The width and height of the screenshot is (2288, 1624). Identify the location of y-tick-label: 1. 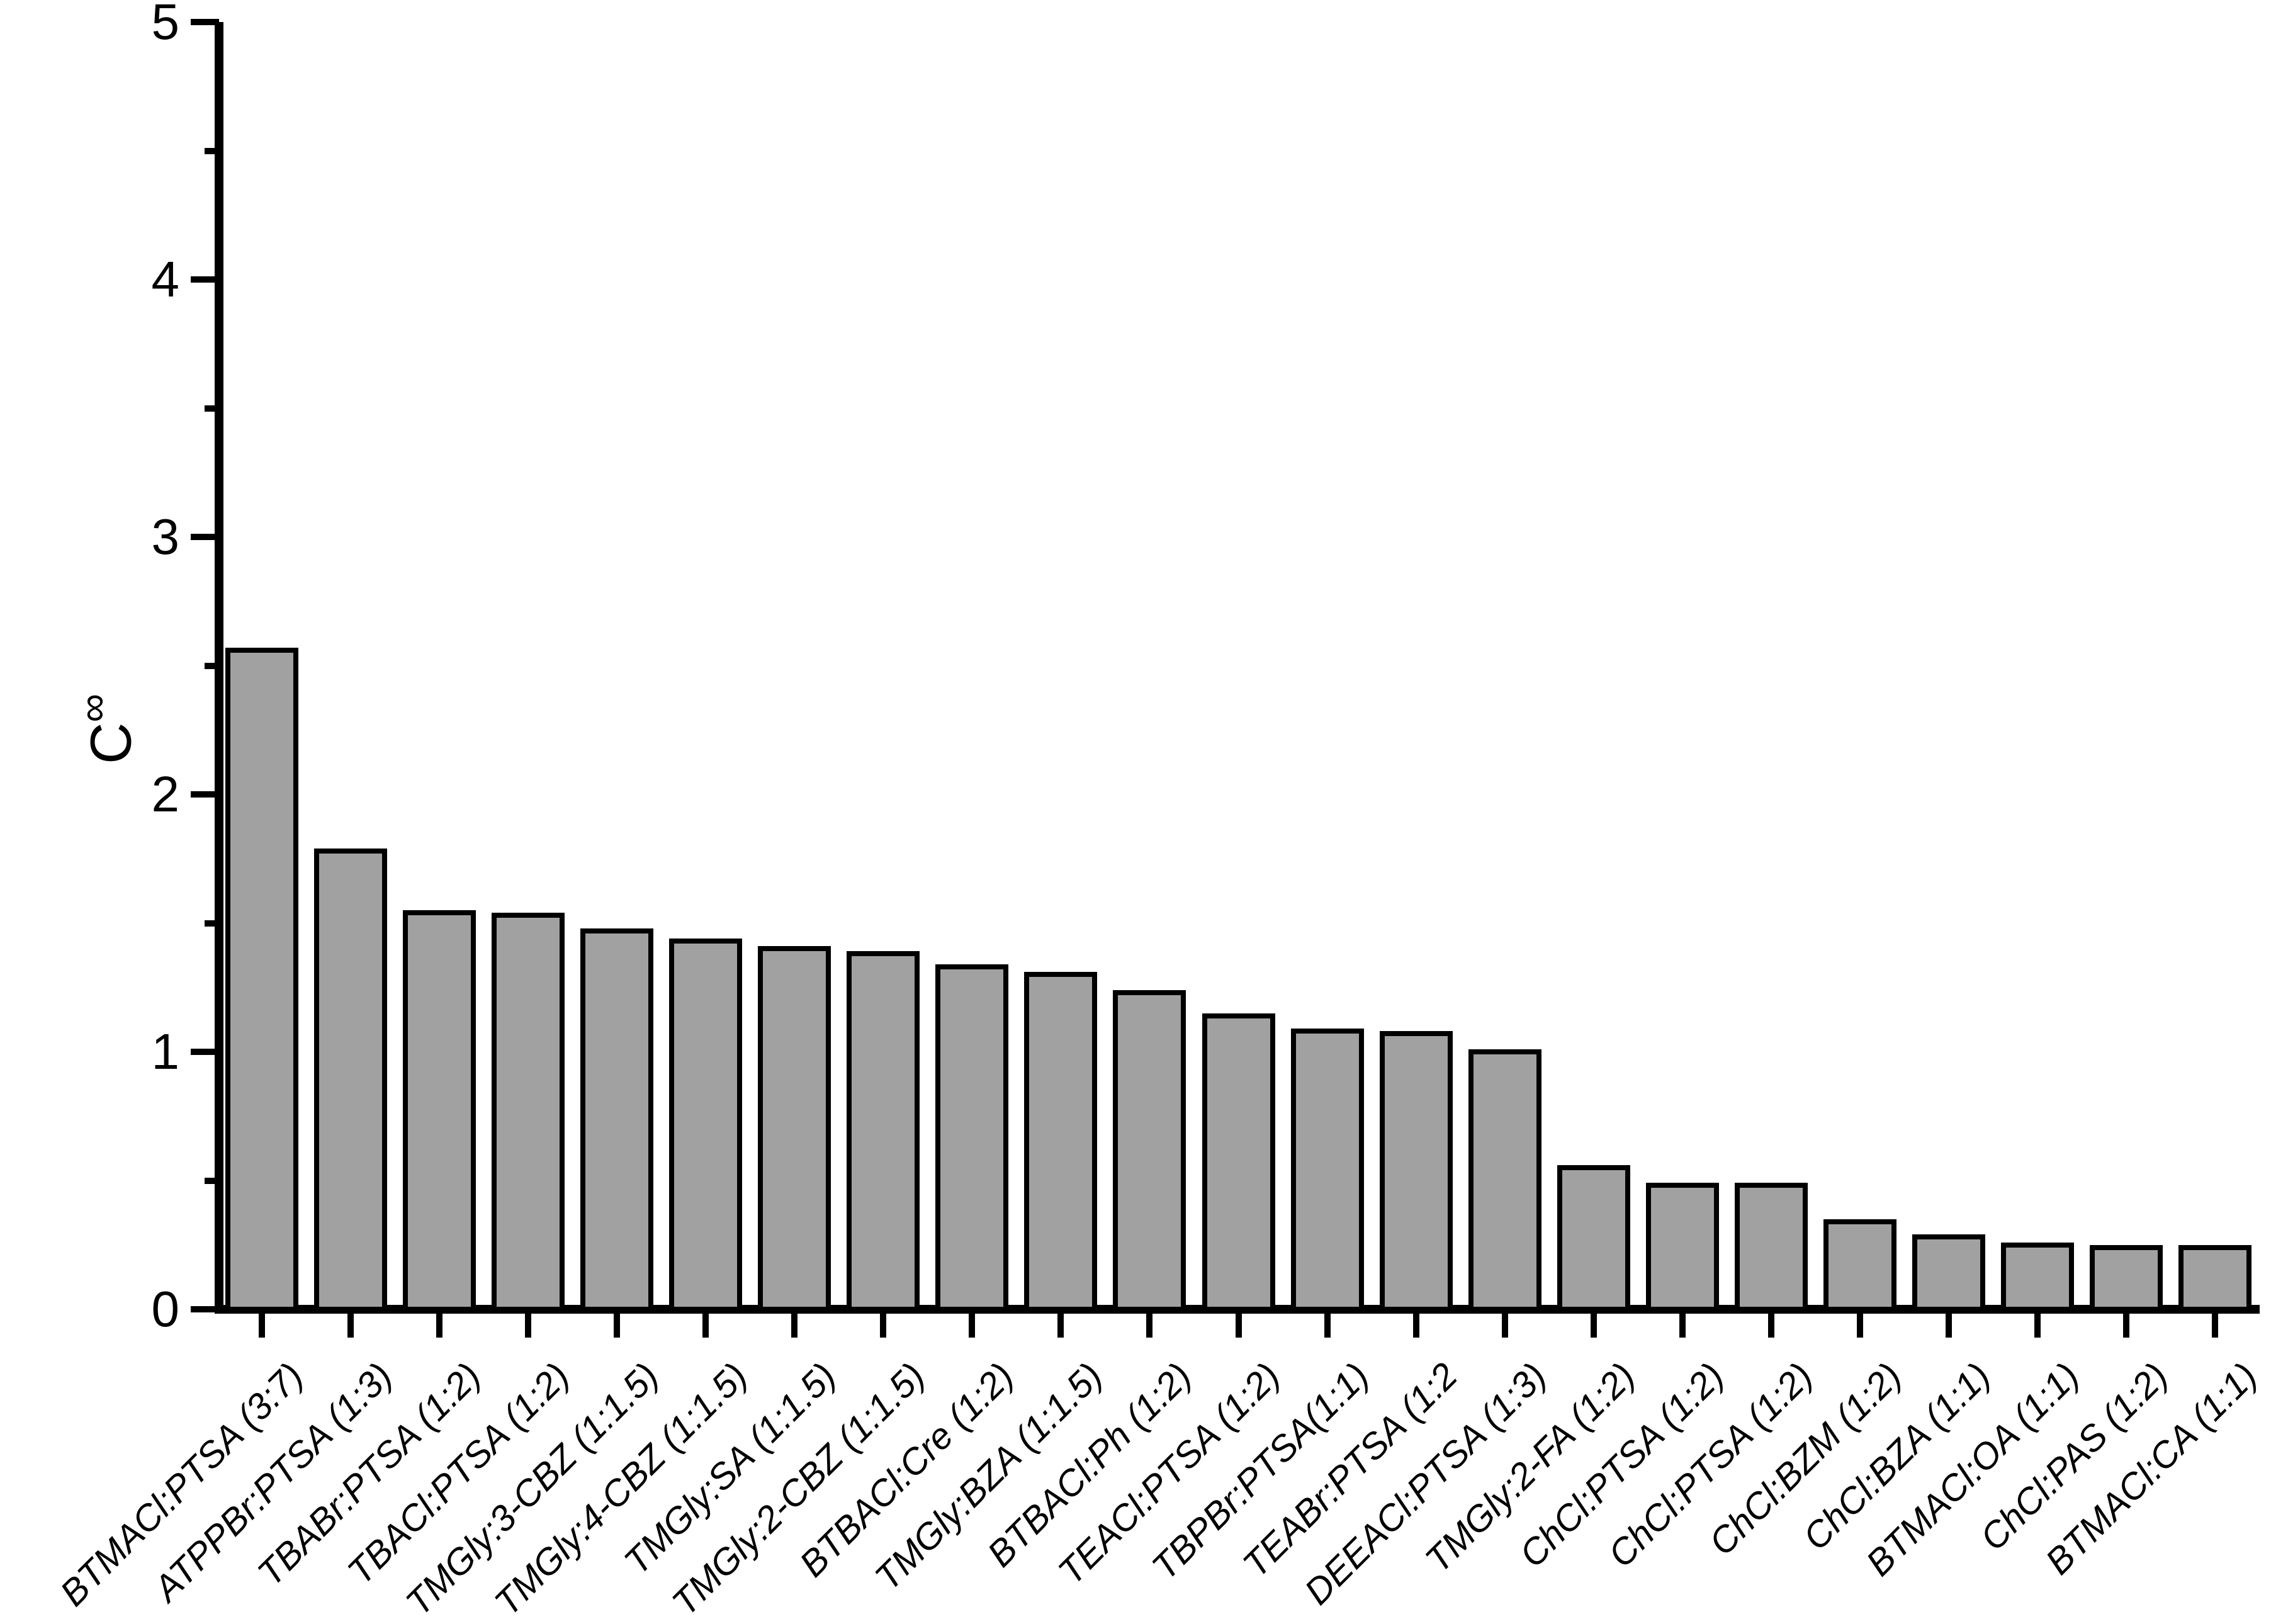
(166, 1051).